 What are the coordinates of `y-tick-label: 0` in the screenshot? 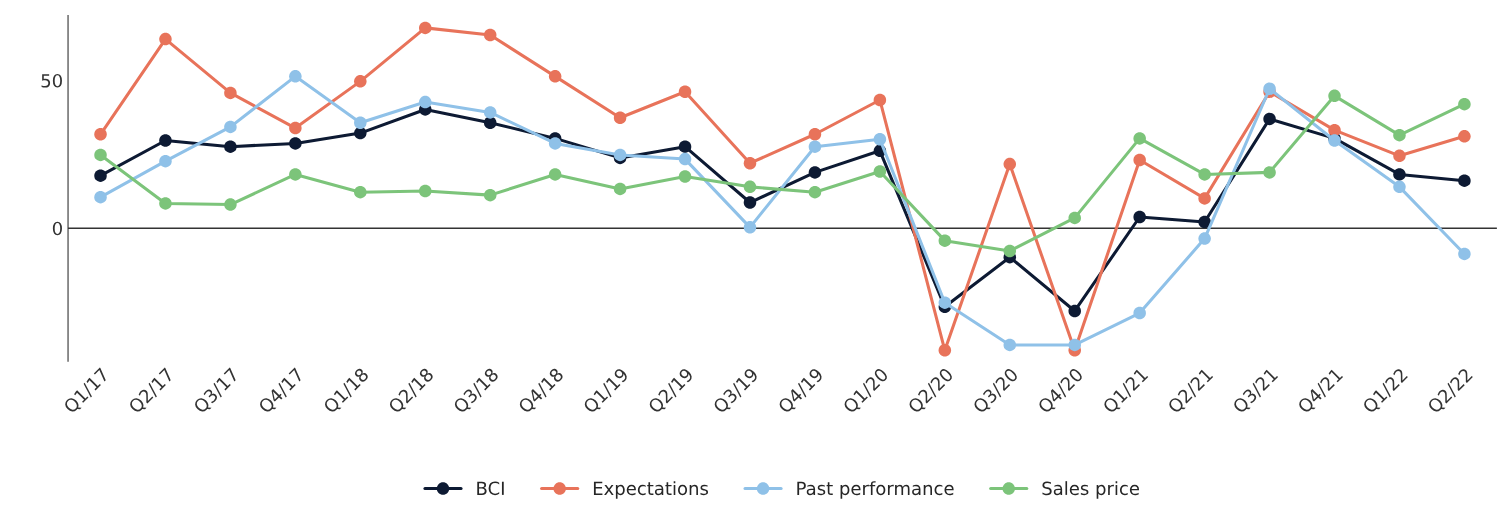 It's located at (57, 228).